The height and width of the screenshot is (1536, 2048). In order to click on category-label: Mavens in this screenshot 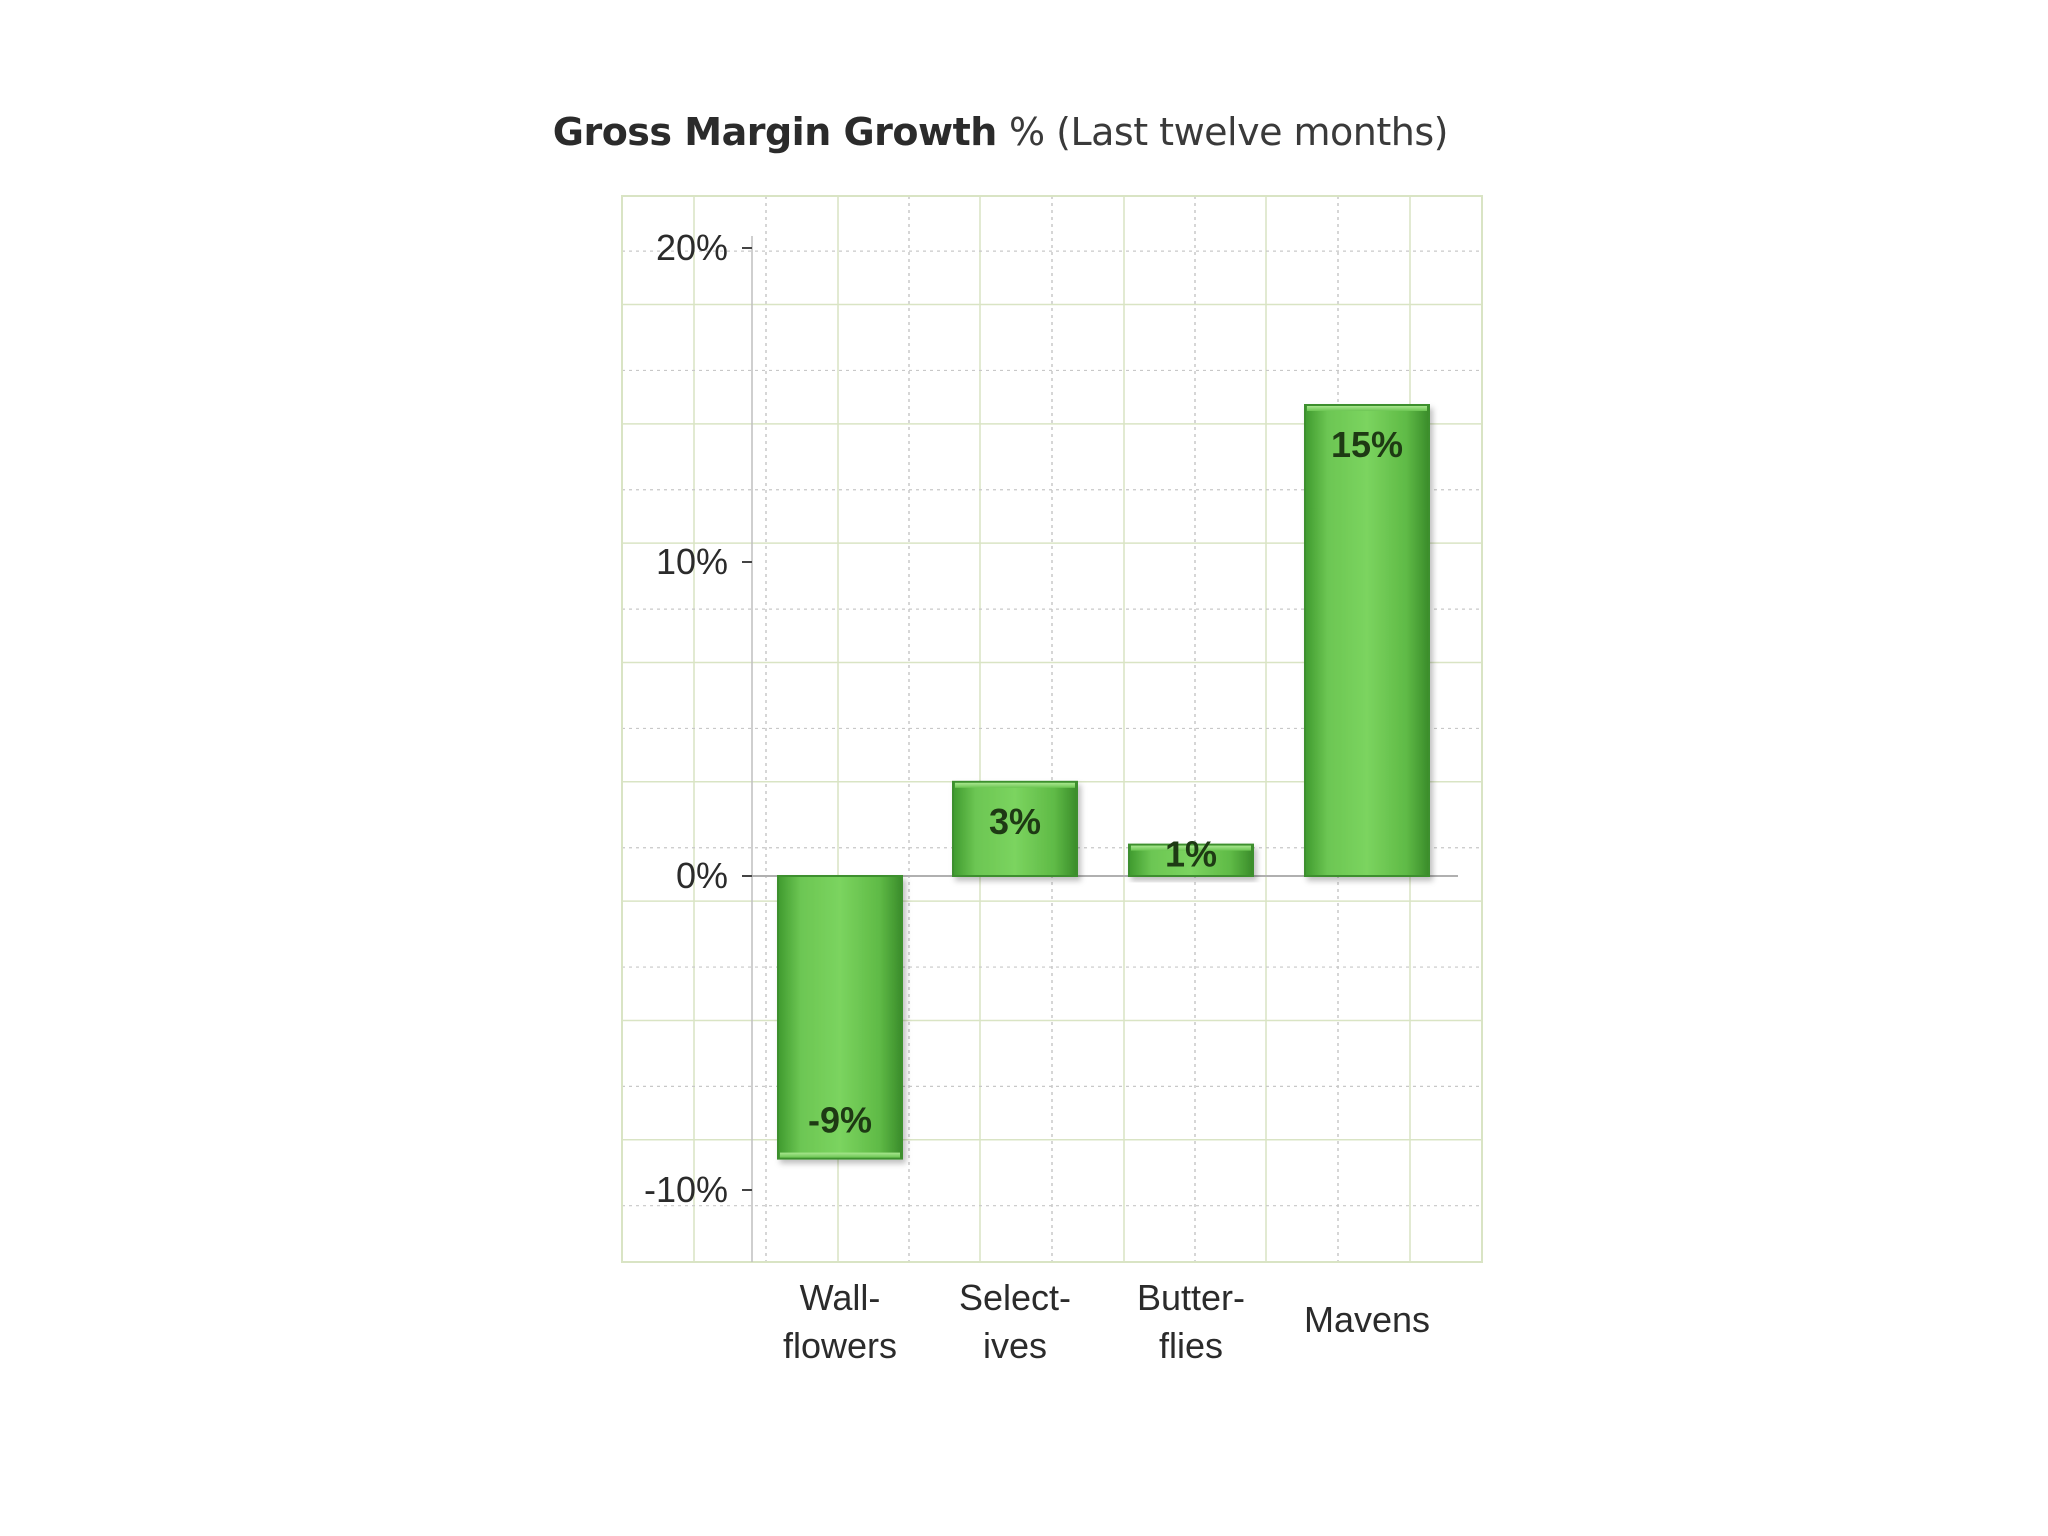, I will do `click(1367, 1319)`.